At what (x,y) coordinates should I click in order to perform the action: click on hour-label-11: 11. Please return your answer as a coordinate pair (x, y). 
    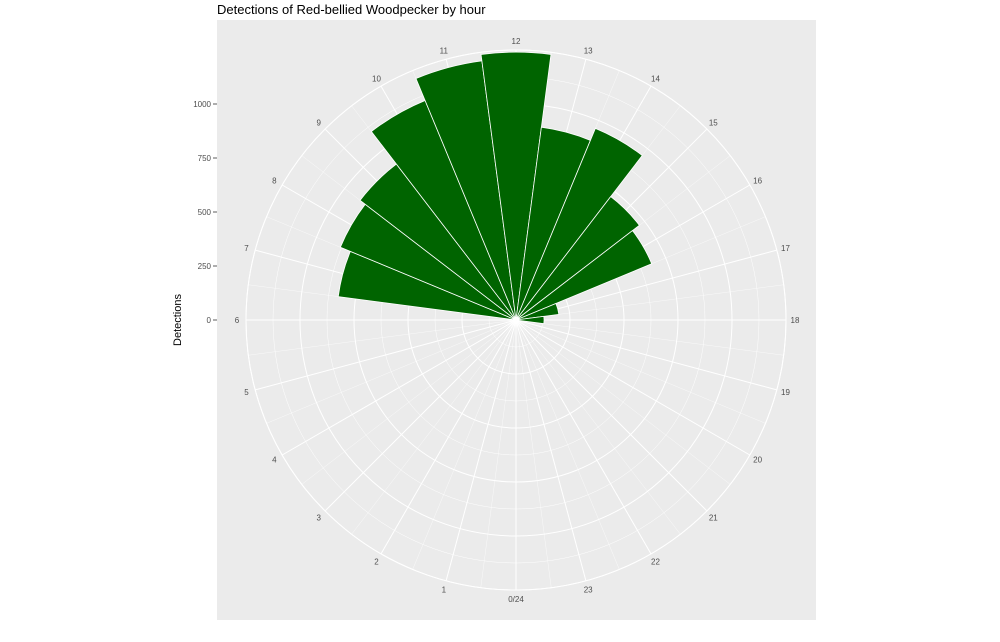
    Looking at the image, I should click on (444, 51).